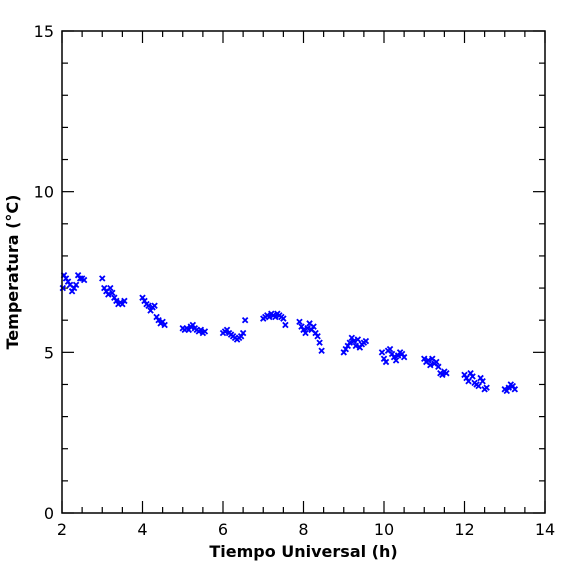 This screenshot has width=574, height=574. Describe the element at coordinates (464, 529) in the screenshot. I see `x-tick-label: 12` at that location.